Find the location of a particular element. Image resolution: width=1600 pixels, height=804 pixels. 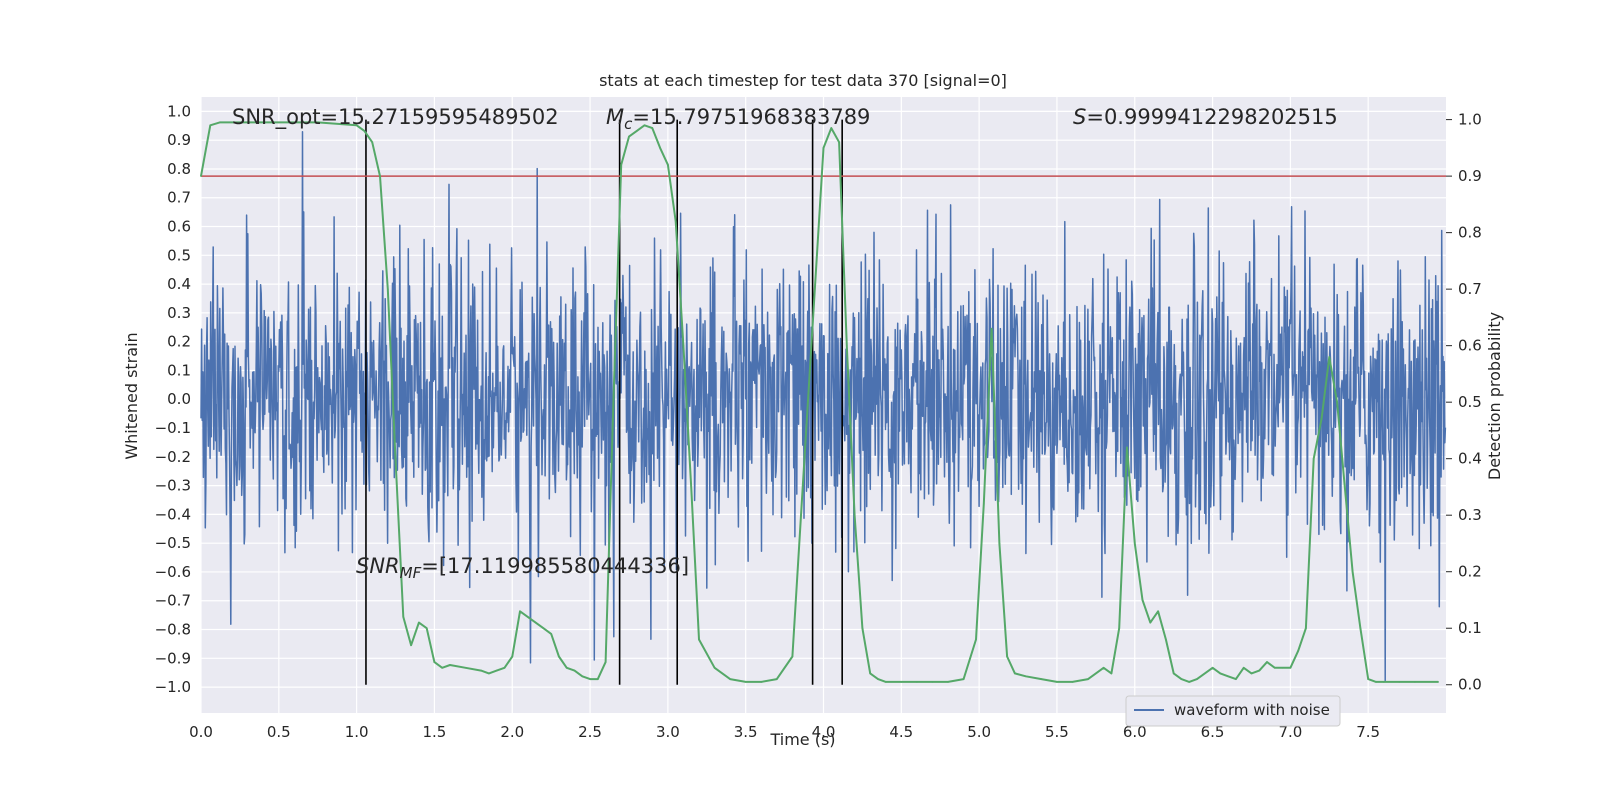

y-right-tick-label-7: 0.3 is located at coordinates (1470, 515).